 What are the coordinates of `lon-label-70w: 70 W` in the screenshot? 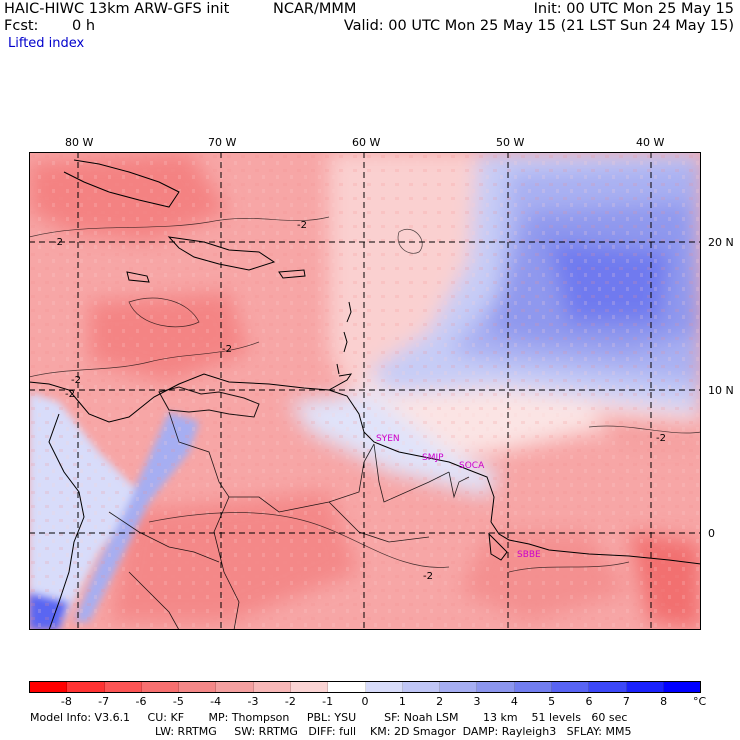 It's located at (222, 142).